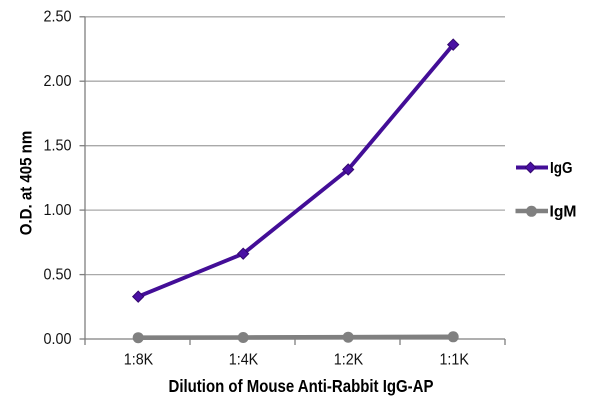 This screenshot has height=409, width=600. What do you see at coordinates (58, 81) in the screenshot?
I see `svg-text: 2.00` at bounding box center [58, 81].